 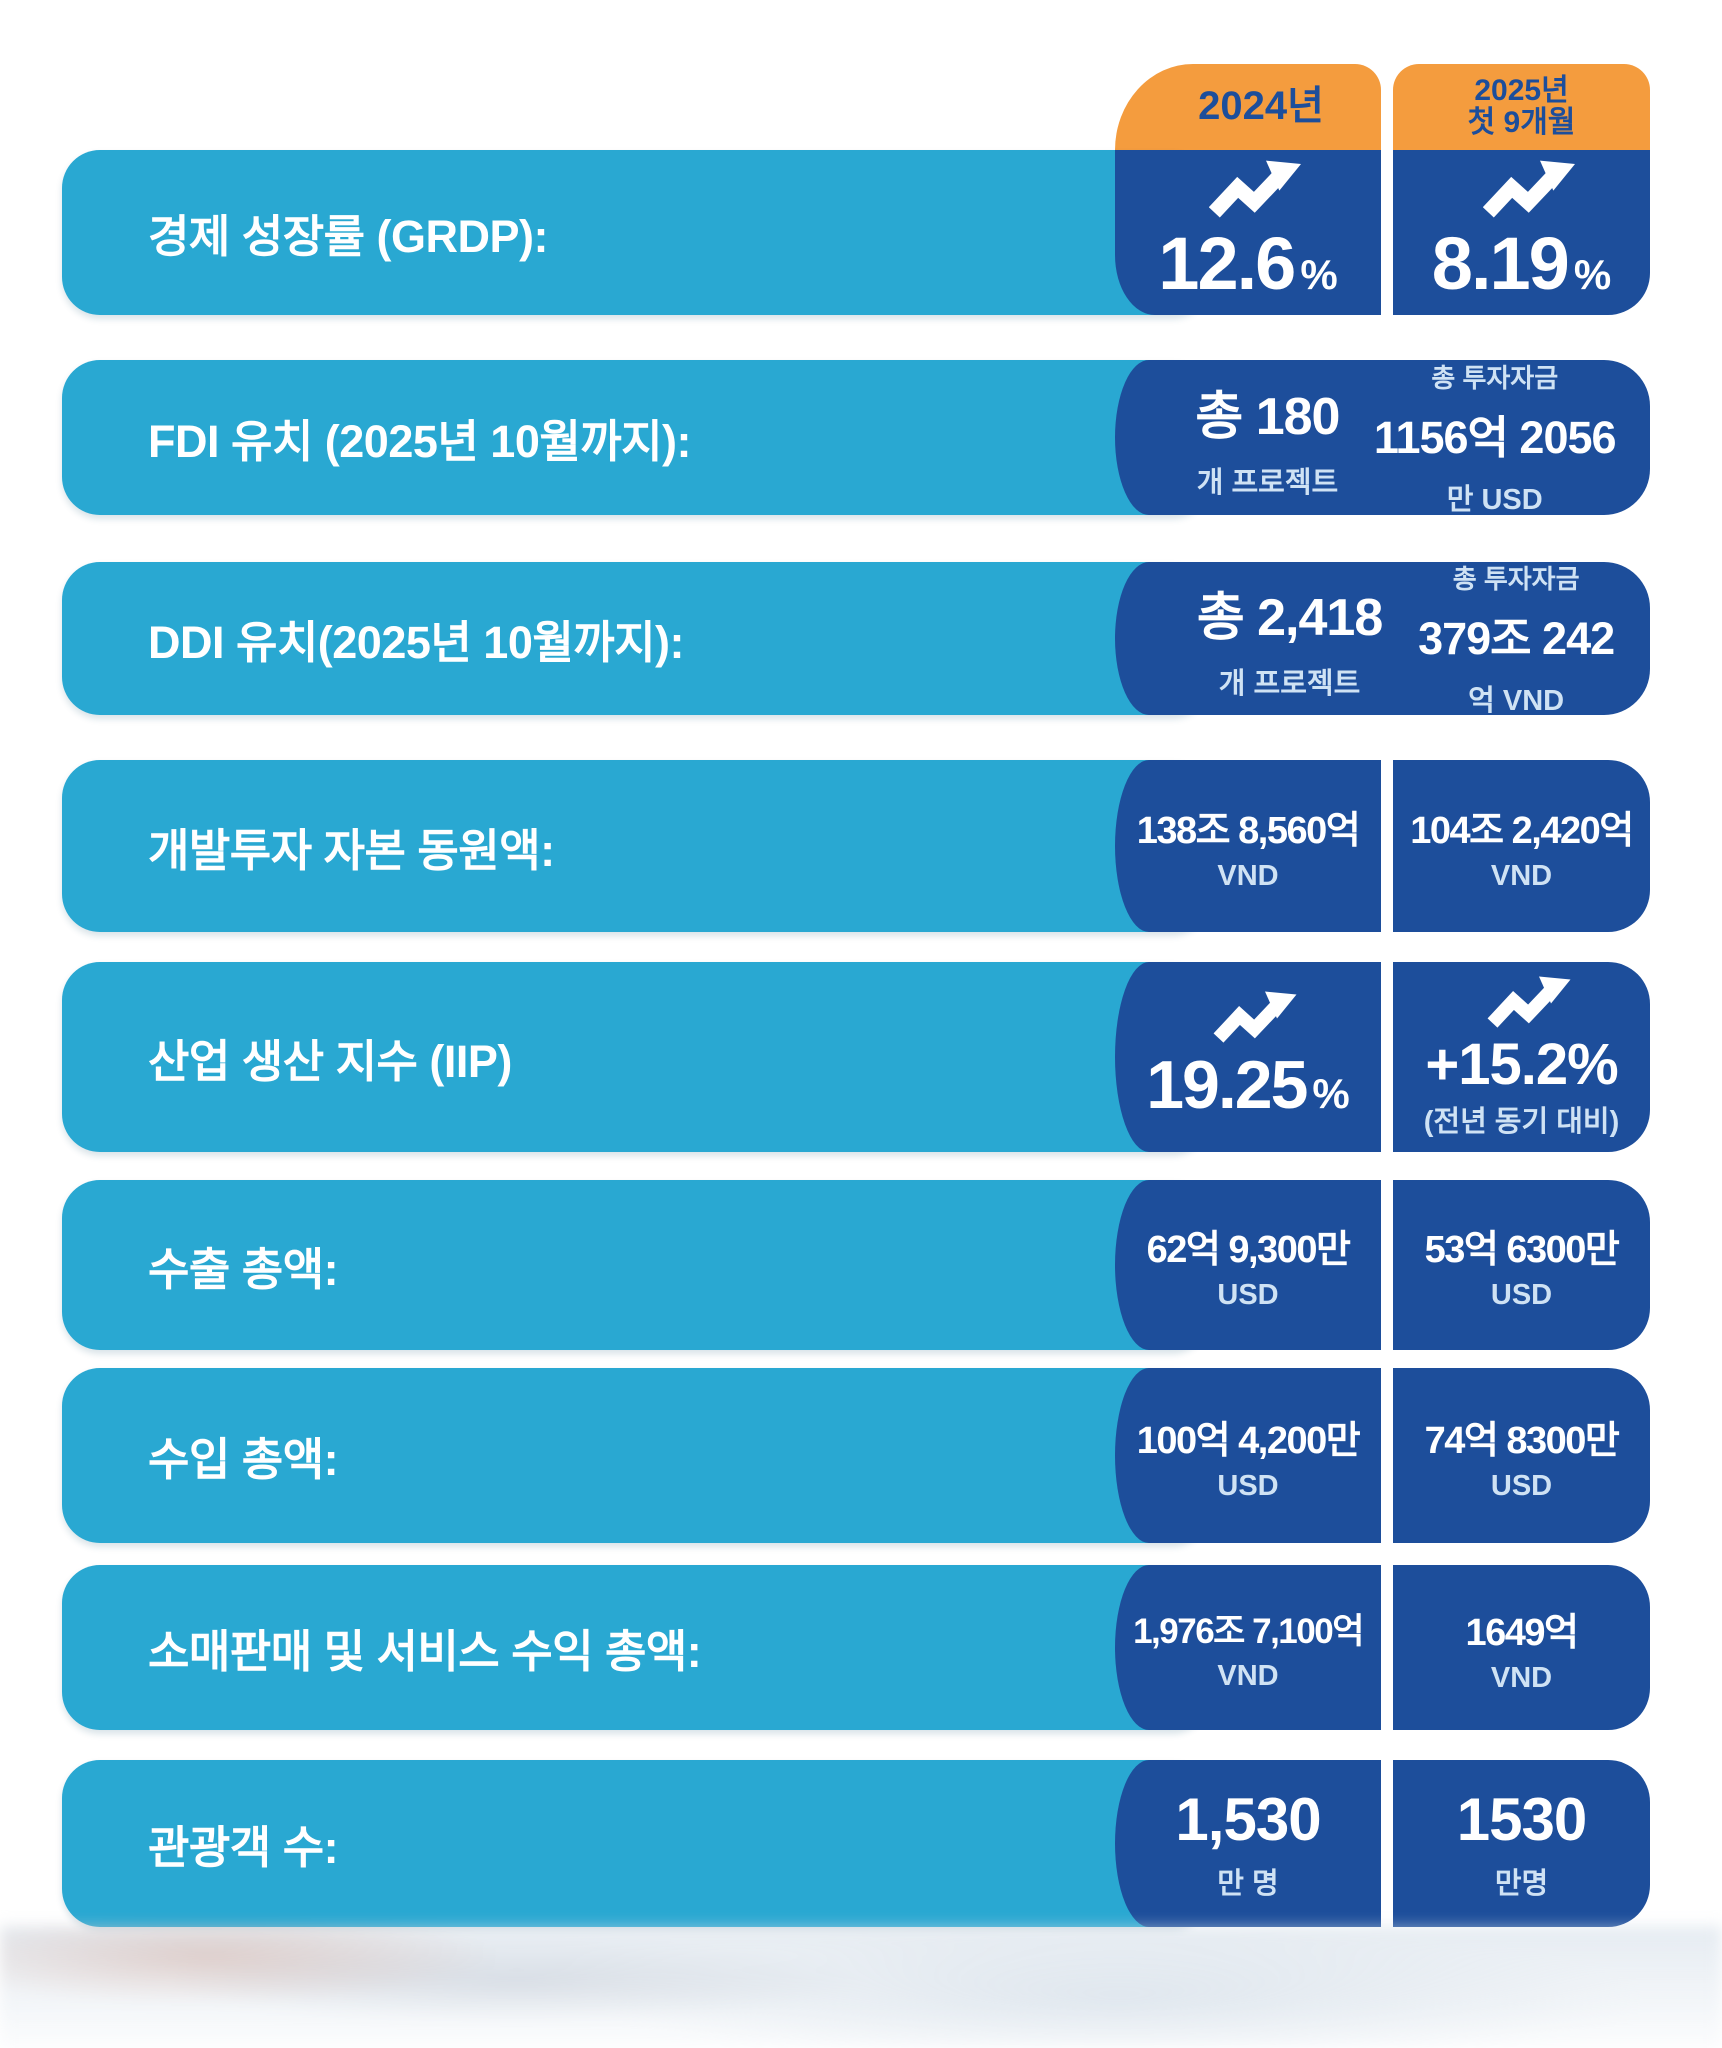 What do you see at coordinates (243, 1269) in the screenshot?
I see `row-export-label: 수출 총액:` at bounding box center [243, 1269].